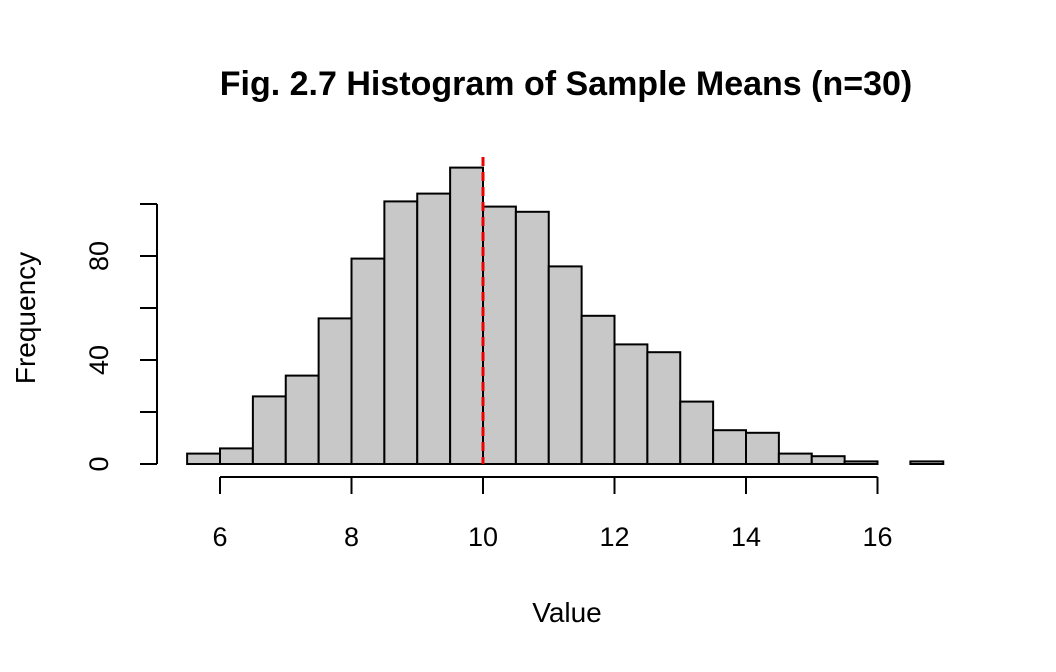 This screenshot has height=672, width=1056. What do you see at coordinates (99, 463) in the screenshot?
I see `y-tick-label: 0` at bounding box center [99, 463].